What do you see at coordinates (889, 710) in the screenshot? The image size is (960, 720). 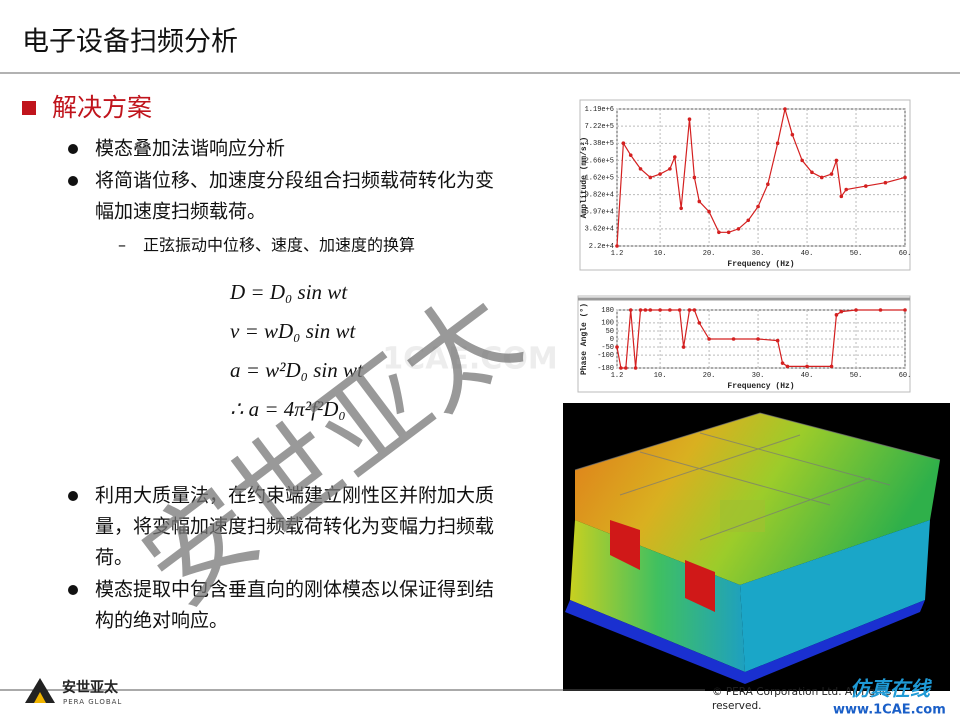 I see `site-url: www.1CAE.com` at bounding box center [889, 710].